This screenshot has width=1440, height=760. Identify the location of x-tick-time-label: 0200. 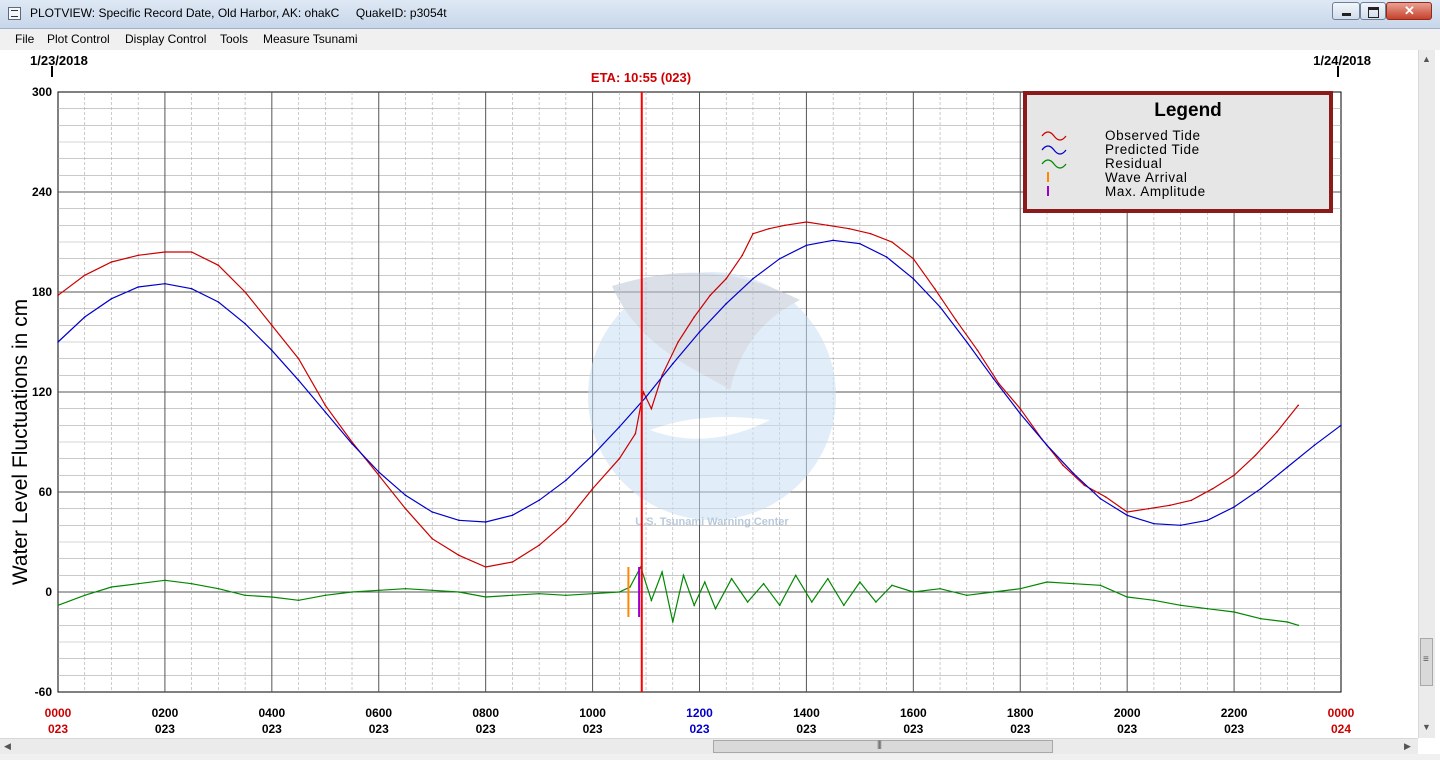
(165, 713).